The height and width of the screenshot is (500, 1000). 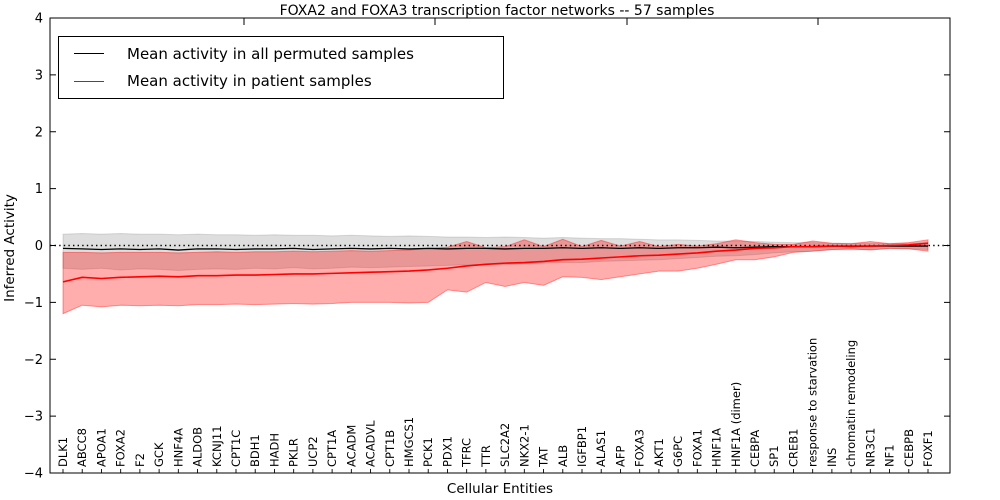 I want to click on x-tick-label: CPT1A, so click(x=332, y=448).